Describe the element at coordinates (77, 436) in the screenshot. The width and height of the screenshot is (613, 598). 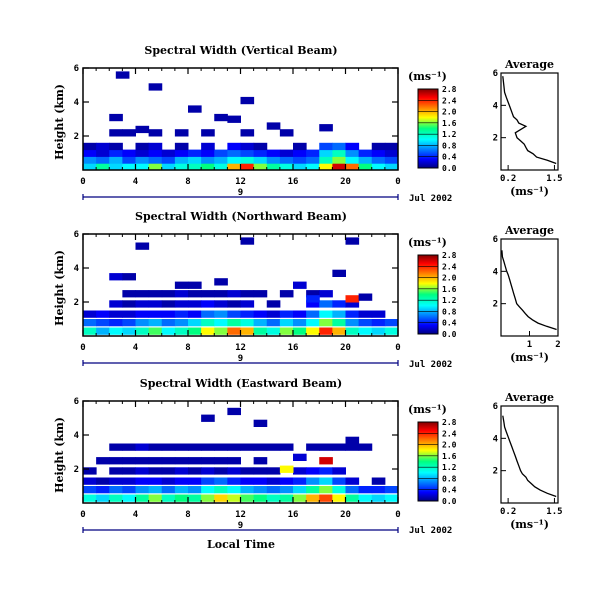
I see `y-tick-label: 4` at that location.